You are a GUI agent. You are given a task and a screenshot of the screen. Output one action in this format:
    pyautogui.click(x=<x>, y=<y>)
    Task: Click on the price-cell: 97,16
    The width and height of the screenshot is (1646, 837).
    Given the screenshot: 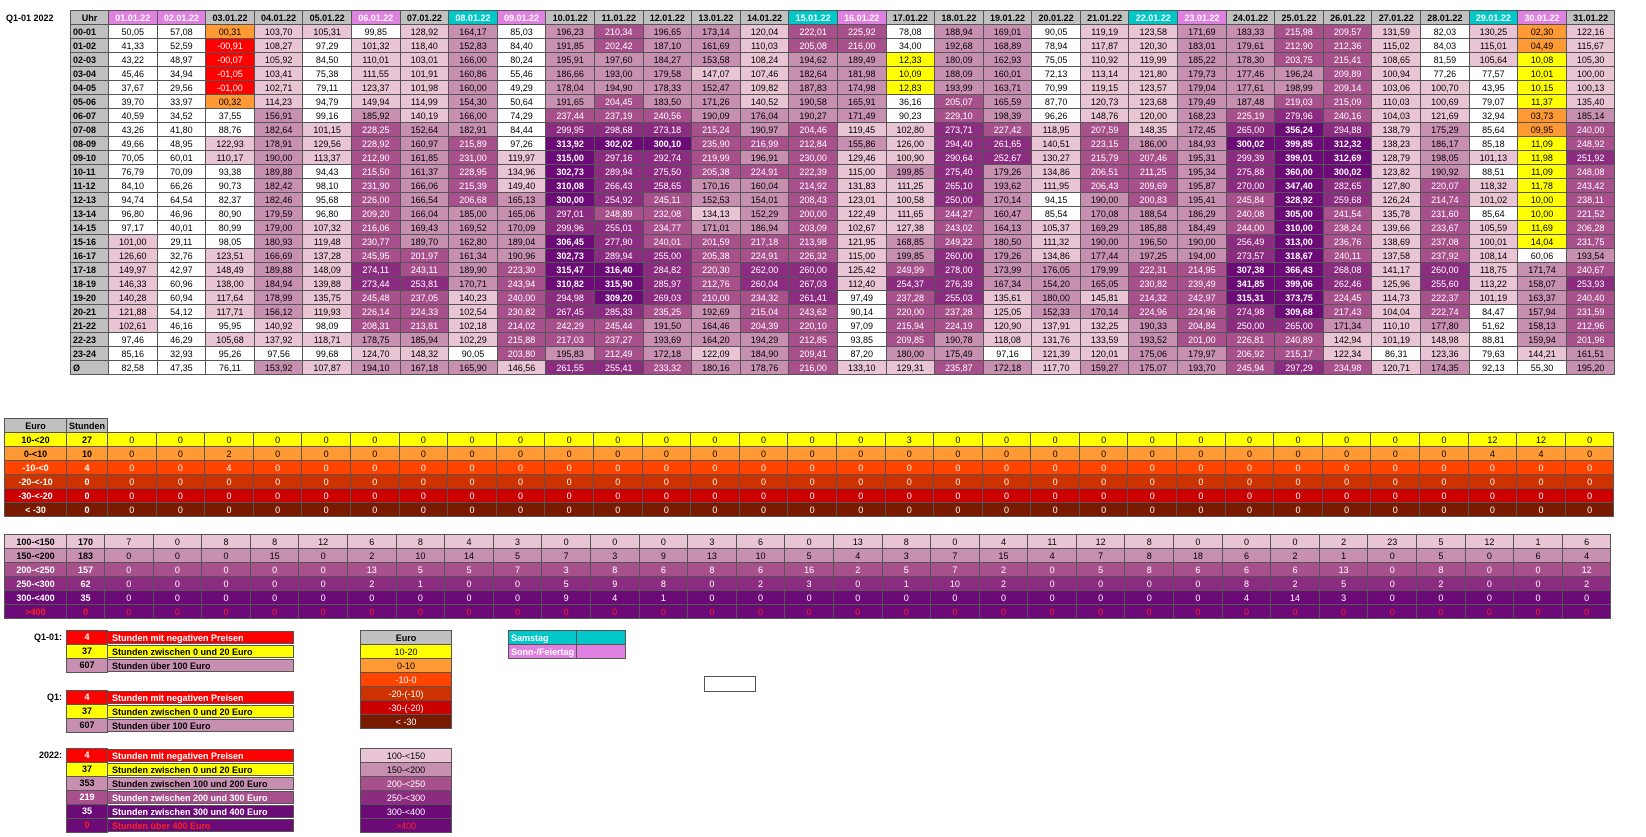 What is the action you would take?
    pyautogui.click(x=1007, y=353)
    